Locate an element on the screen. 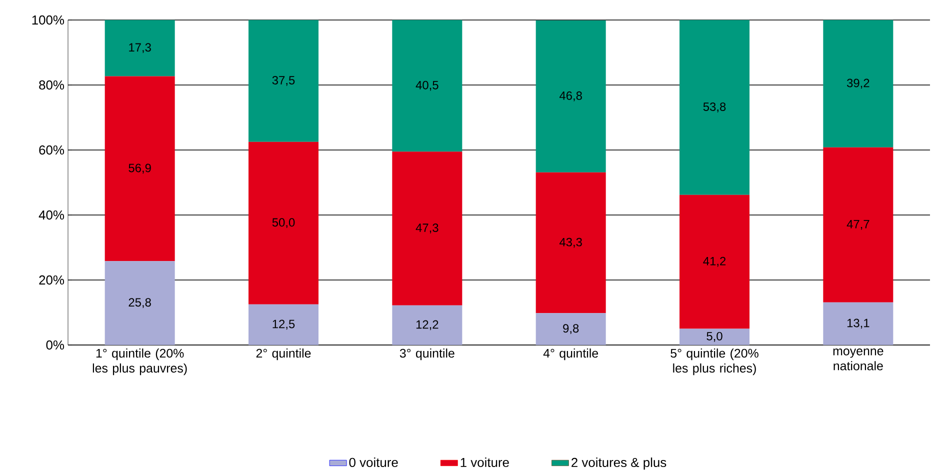 This screenshot has width=933, height=473. data-label: 50,0 is located at coordinates (283, 223).